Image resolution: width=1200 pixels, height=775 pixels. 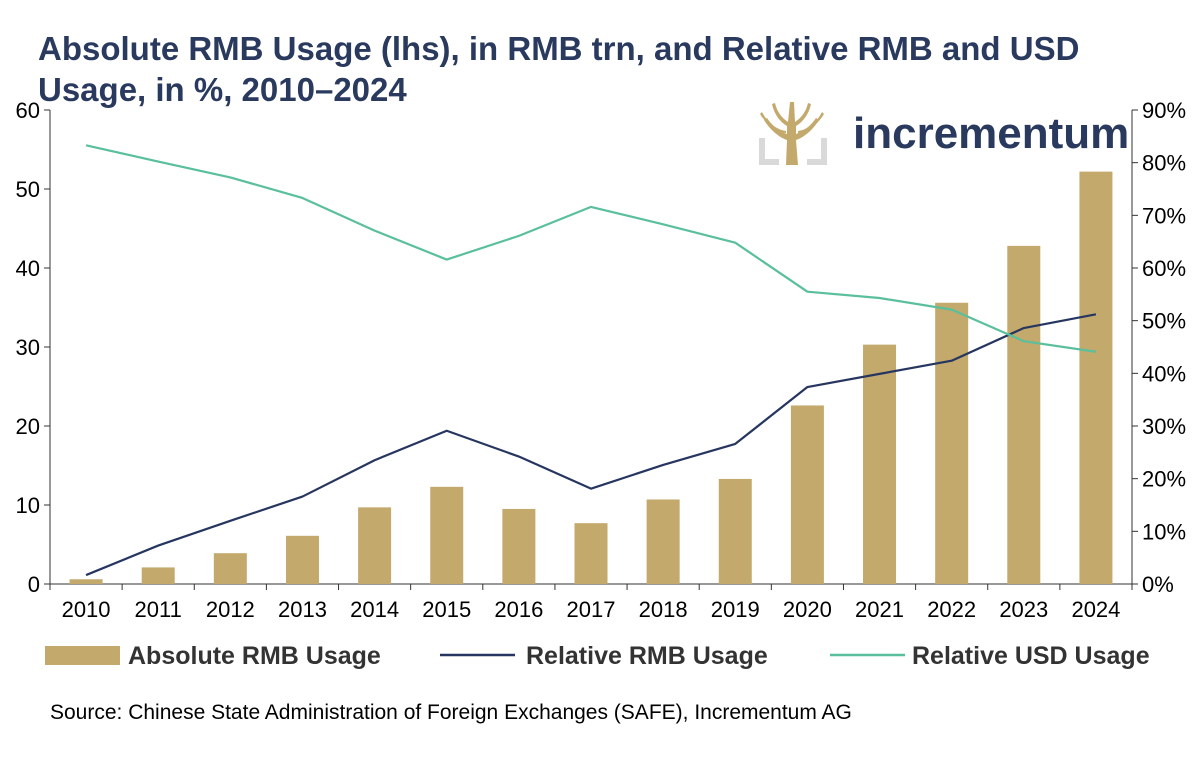 I want to click on bar-2013, so click(x=302, y=559).